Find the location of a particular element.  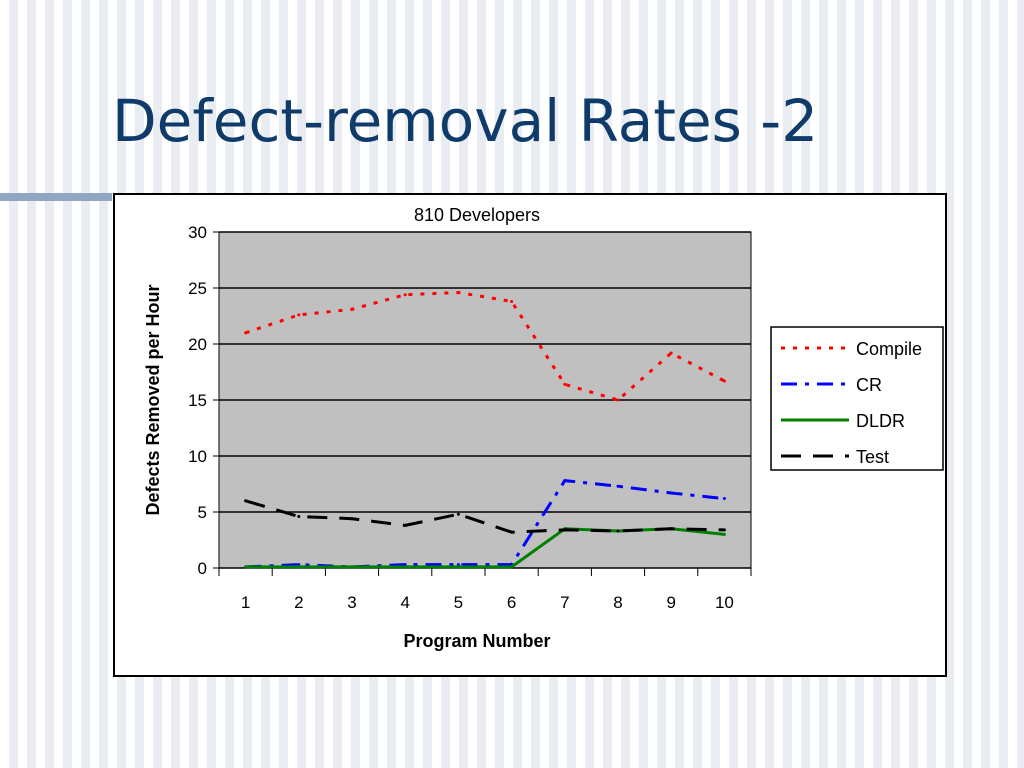

legend-label-compile: Compile is located at coordinates (889, 349).